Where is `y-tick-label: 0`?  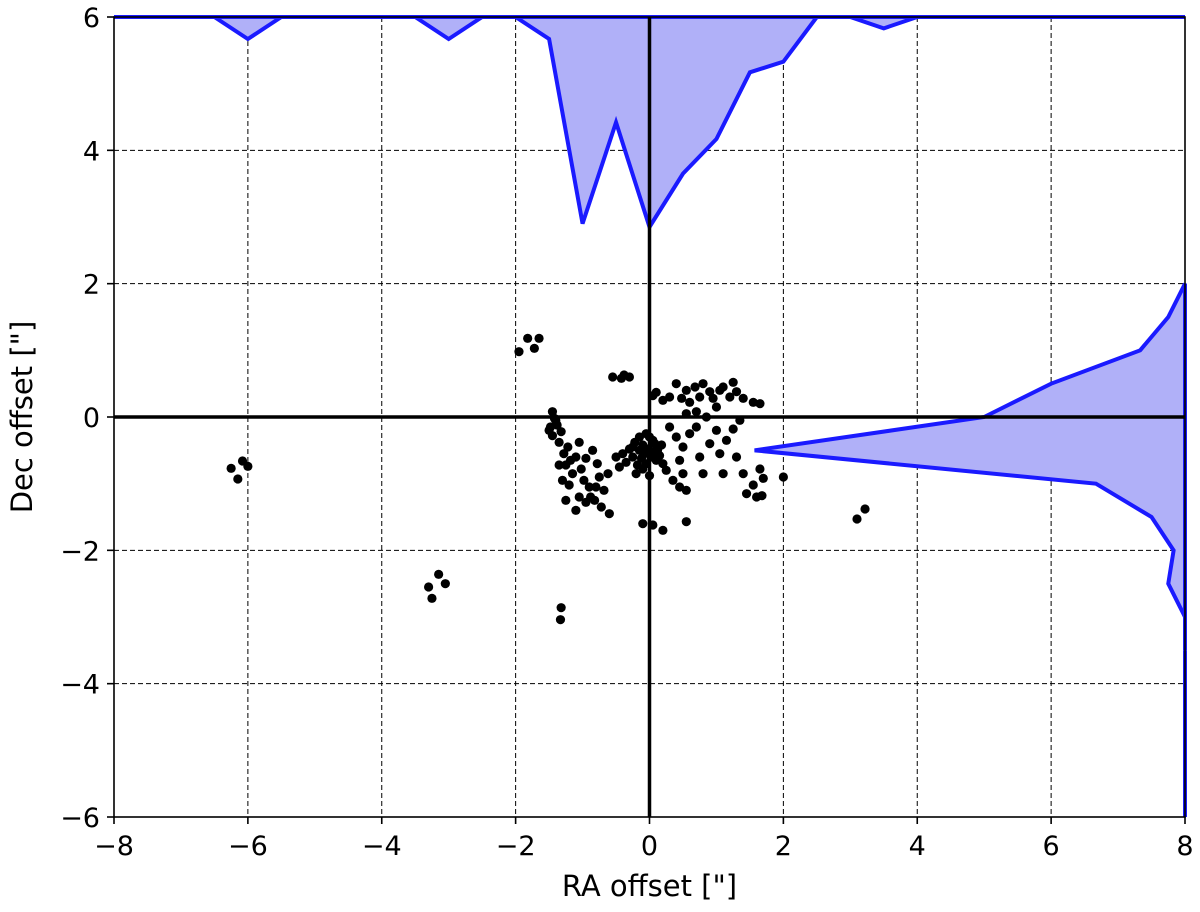 y-tick-label: 0 is located at coordinates (91, 418).